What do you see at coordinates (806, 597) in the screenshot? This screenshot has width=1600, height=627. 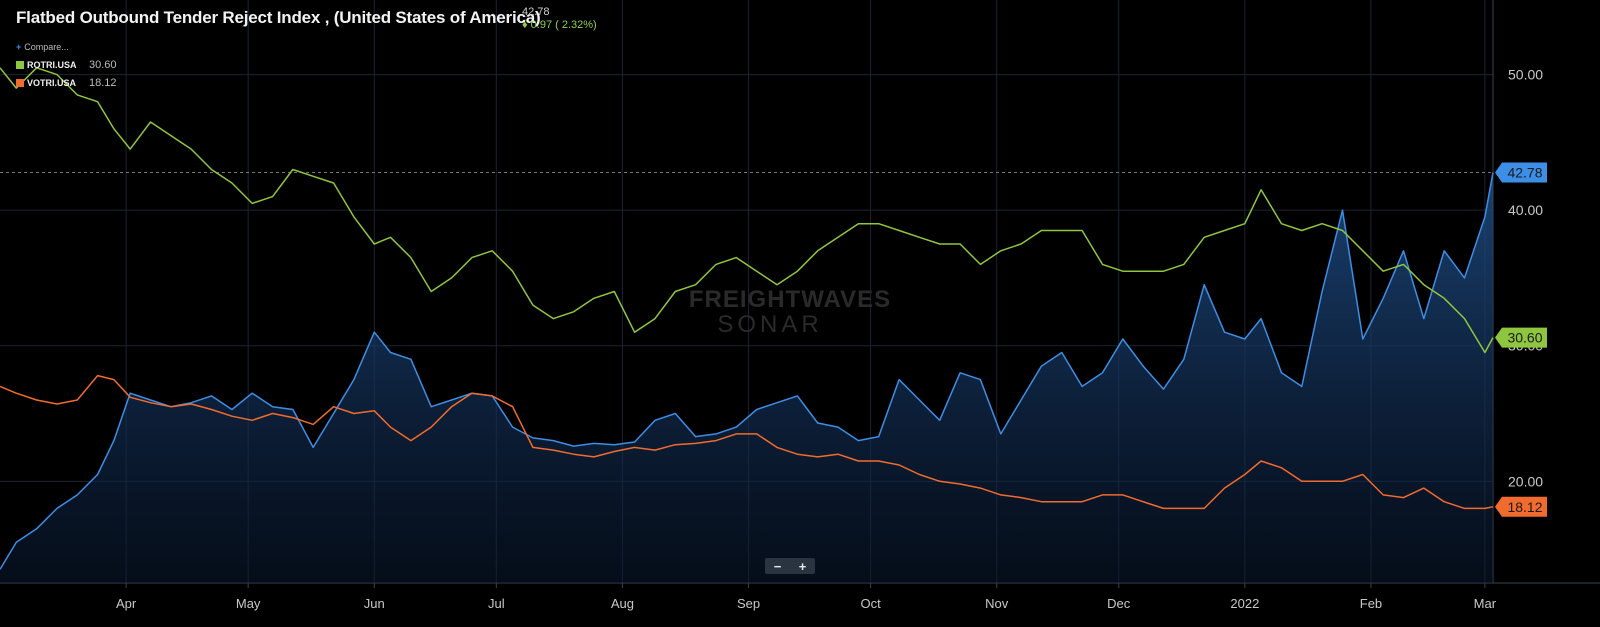 I see `x-axis: Apr May Jun Jul Aug Sep Oct Nov Dec 2022 Feb Mar` at bounding box center [806, 597].